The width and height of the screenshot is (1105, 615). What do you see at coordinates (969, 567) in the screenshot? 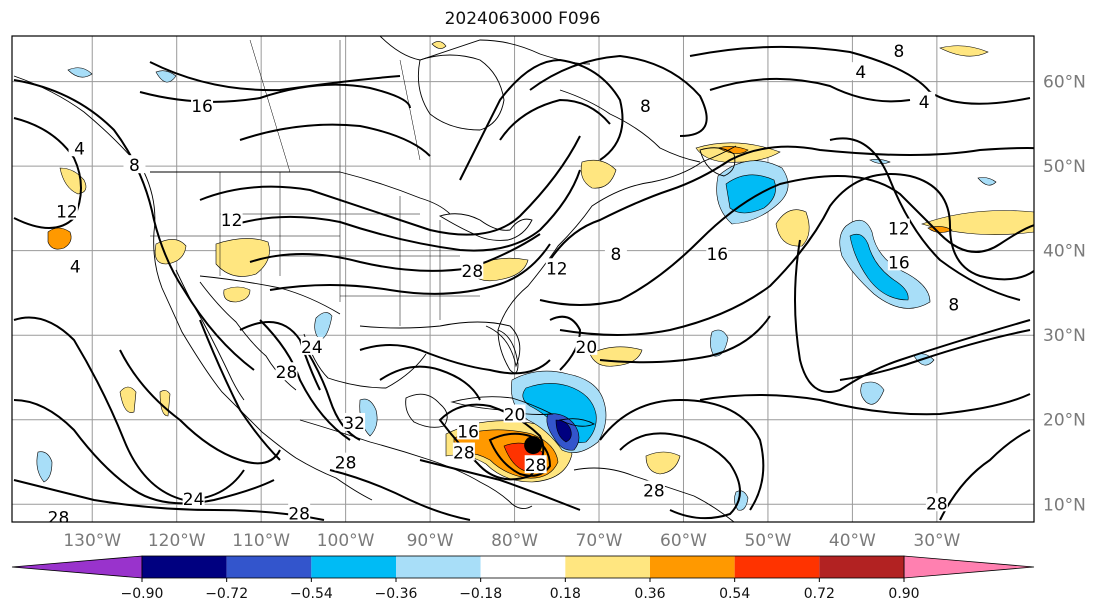
I see `colorbar-max-extension` at bounding box center [969, 567].